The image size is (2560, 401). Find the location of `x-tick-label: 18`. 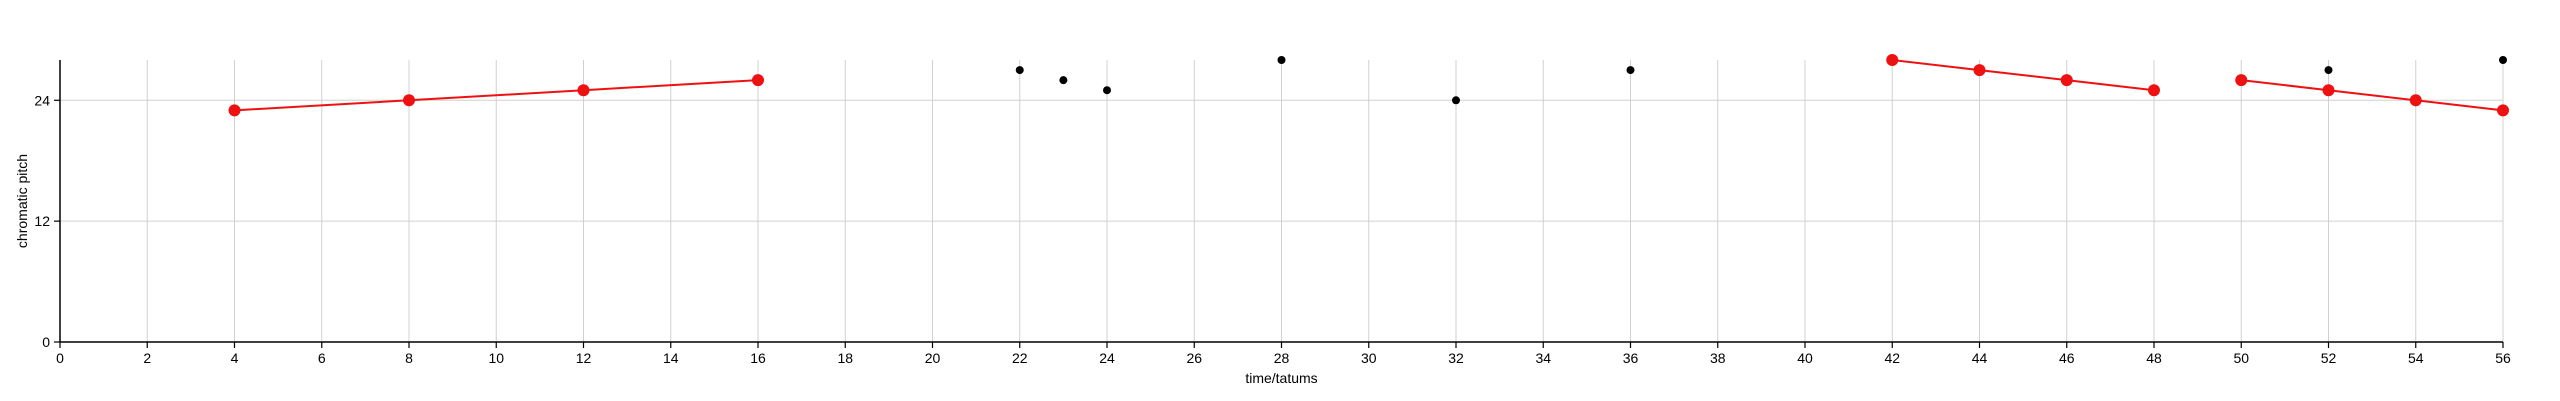

x-tick-label: 18 is located at coordinates (845, 358).